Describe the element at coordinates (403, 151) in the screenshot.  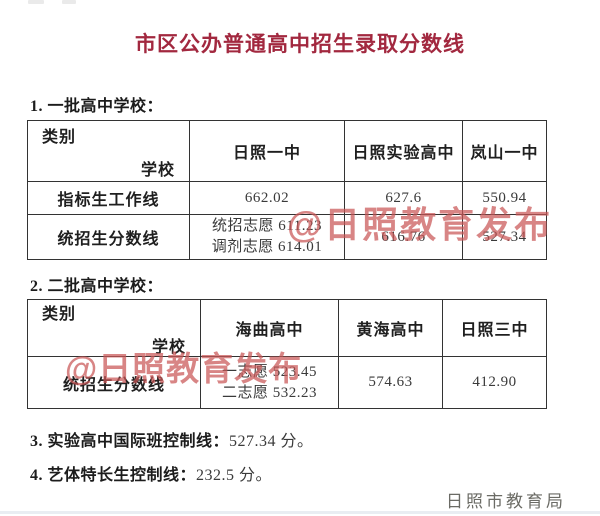
I see `column-header: 日照实验高中` at that location.